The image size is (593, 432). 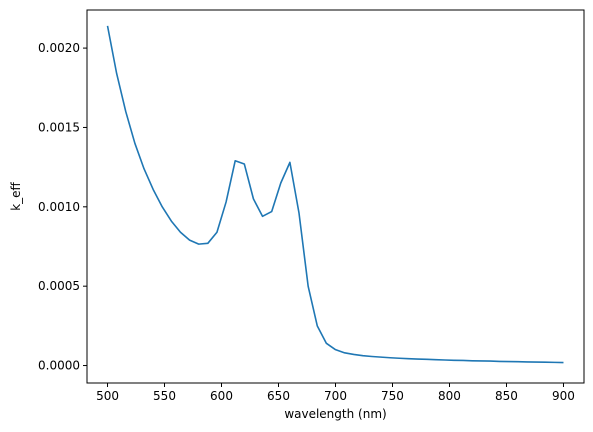 I want to click on x-tick-label: 600, so click(x=221, y=396).